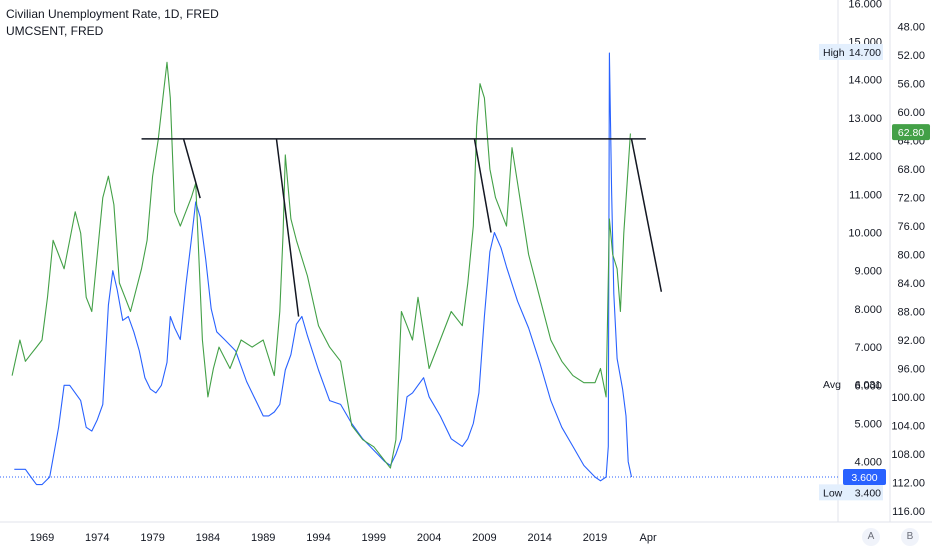  I want to click on left-axis-tick: 6.000, so click(868, 386).